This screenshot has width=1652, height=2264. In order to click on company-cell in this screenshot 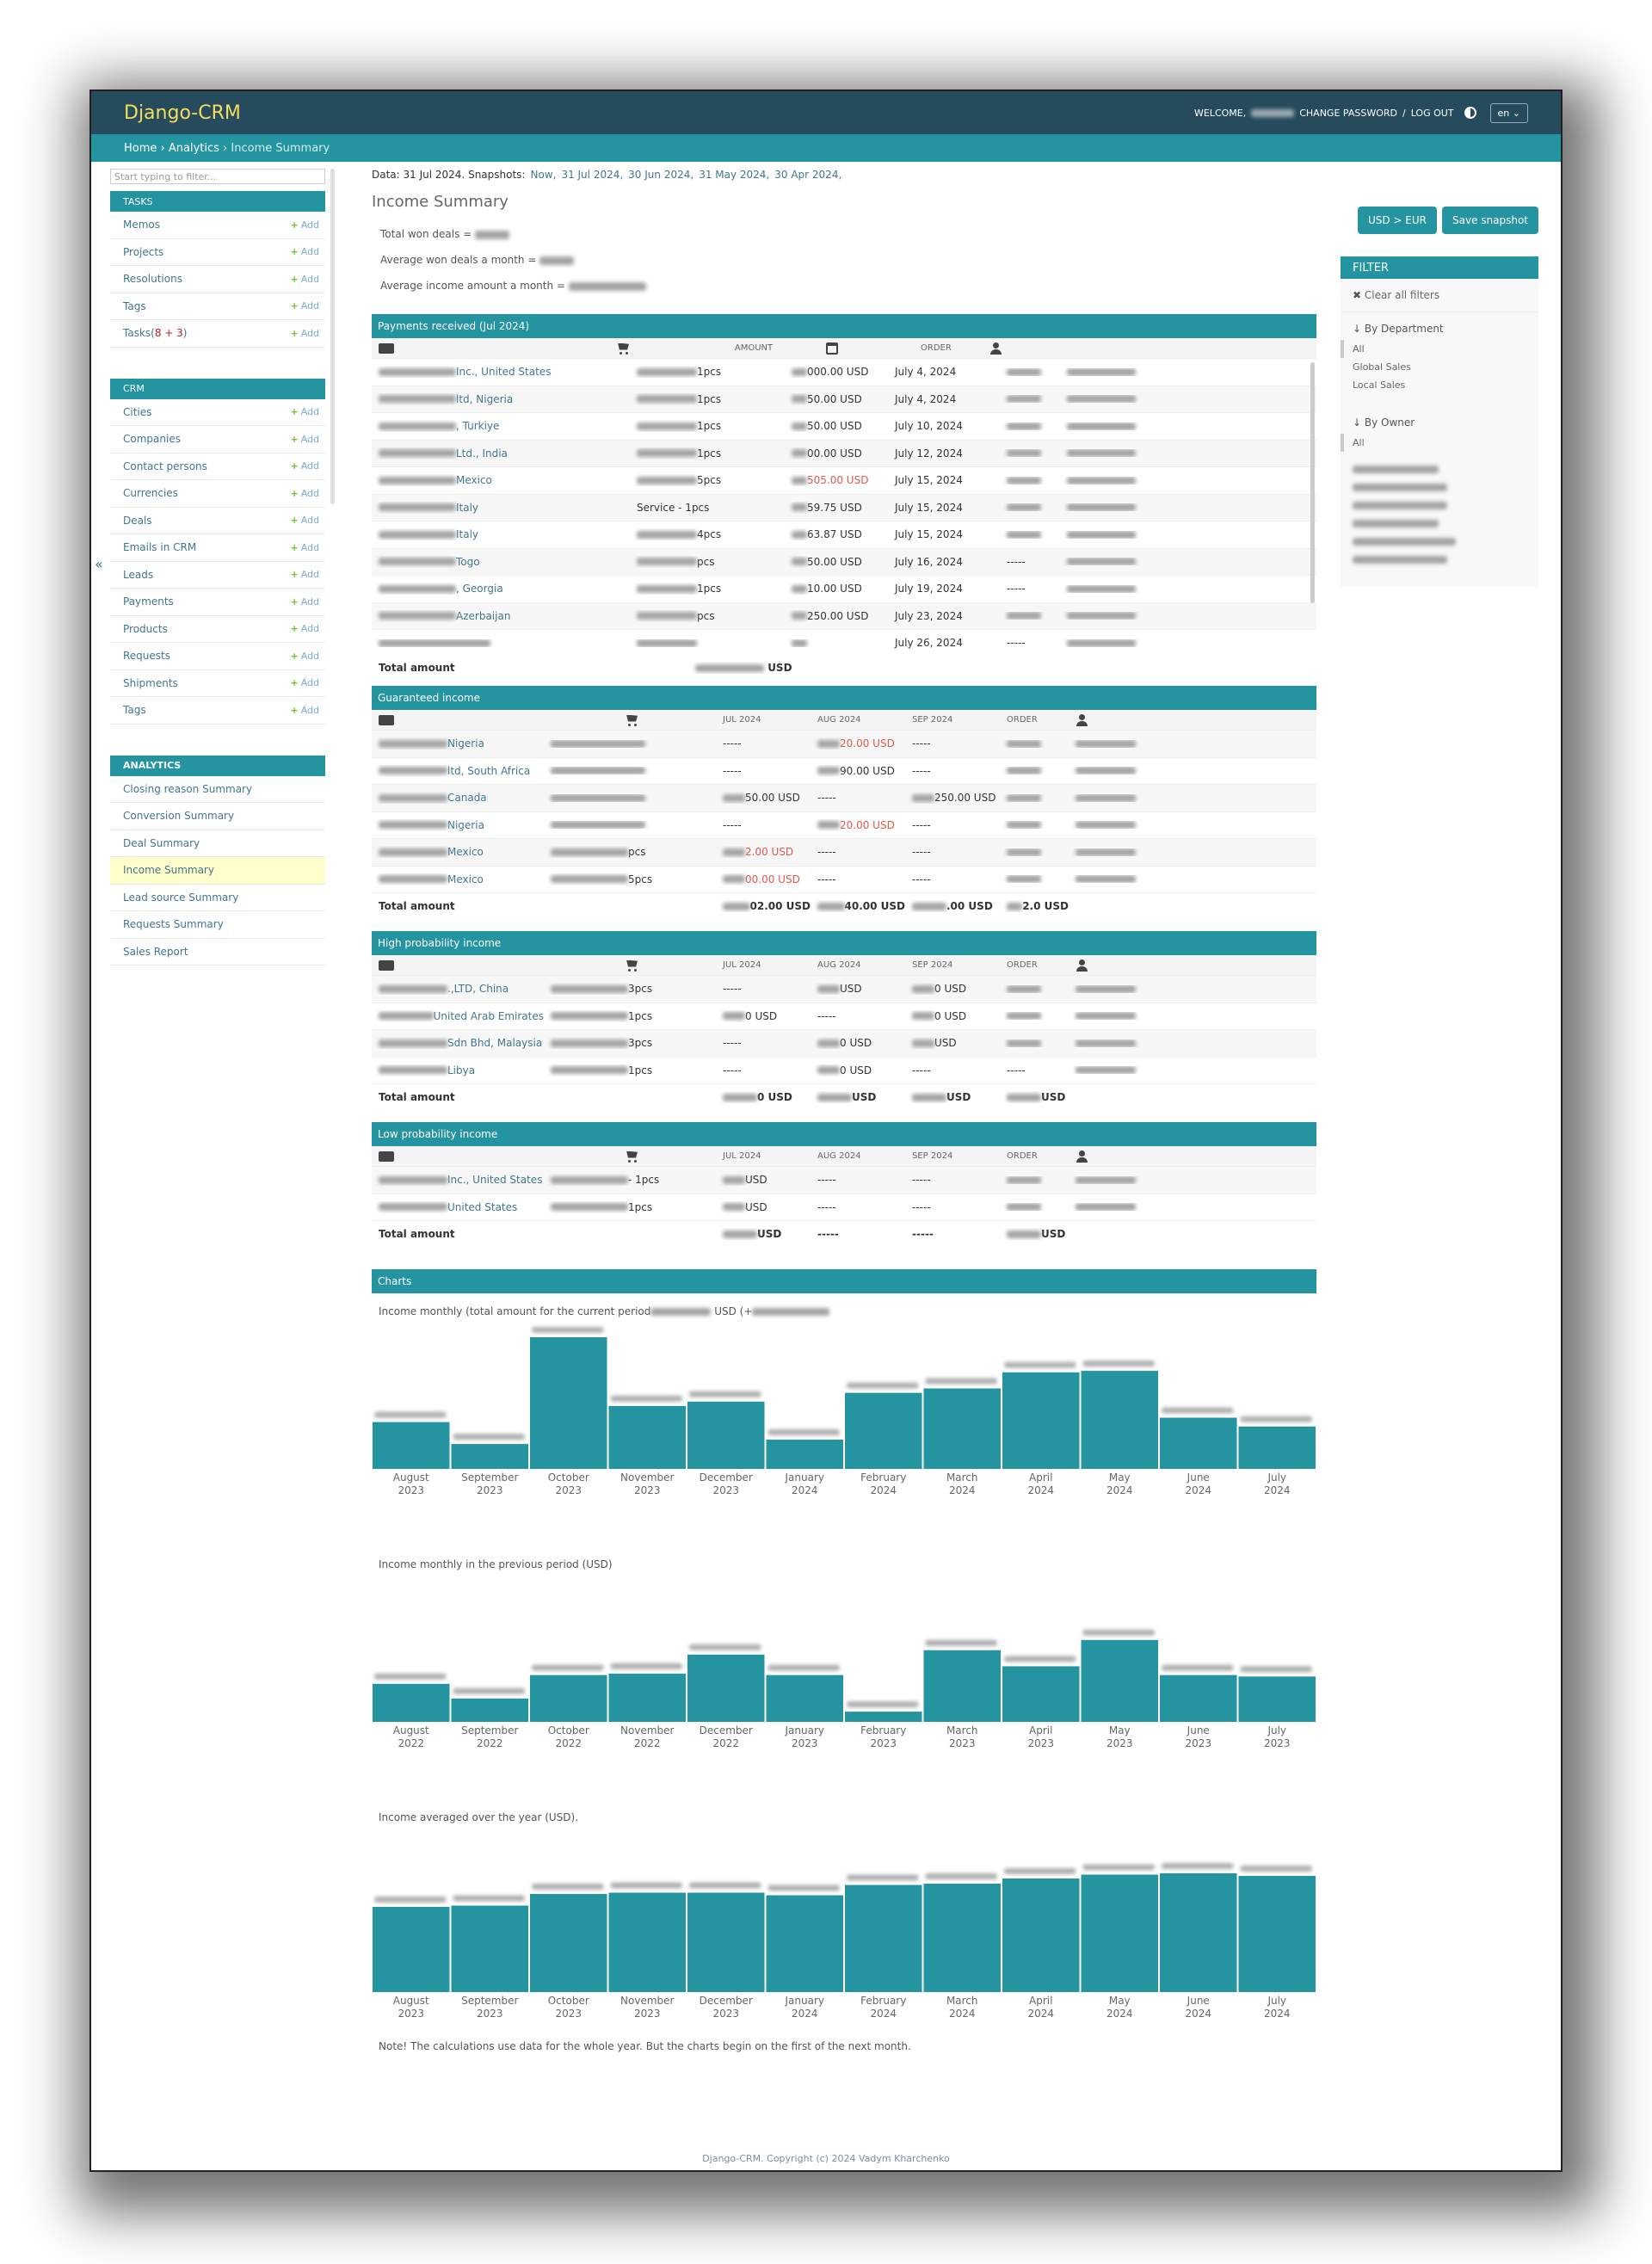, I will do `click(501, 643)`.